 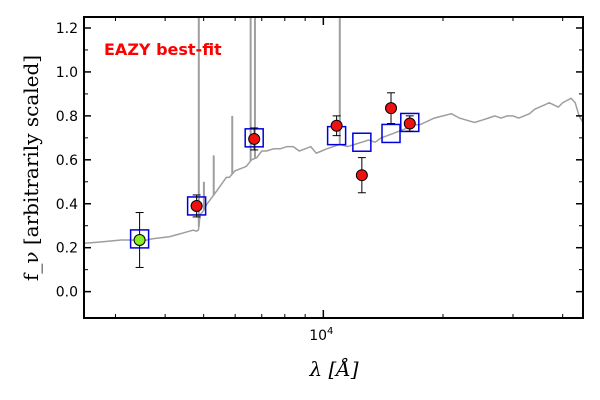 What do you see at coordinates (31, 168) in the screenshot?
I see `y-axis-label: f_ν [arbitrarily scaled]` at bounding box center [31, 168].